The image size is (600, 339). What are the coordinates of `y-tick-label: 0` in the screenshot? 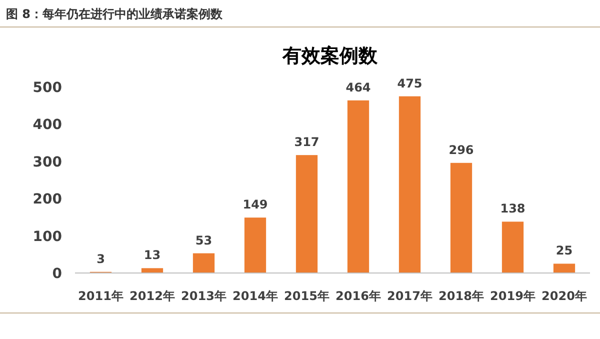 It's located at (57, 274).